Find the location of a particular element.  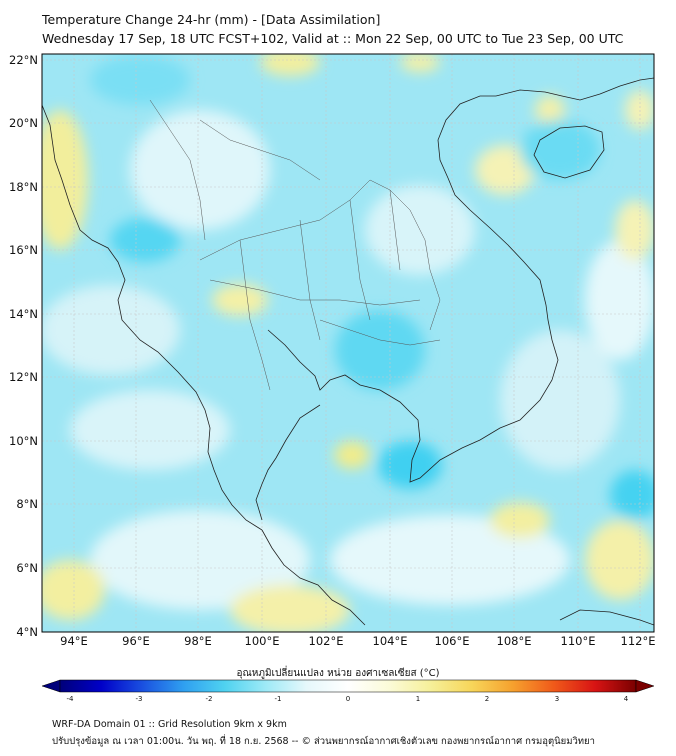

lat-label-8: 8°N is located at coordinates (27, 504).